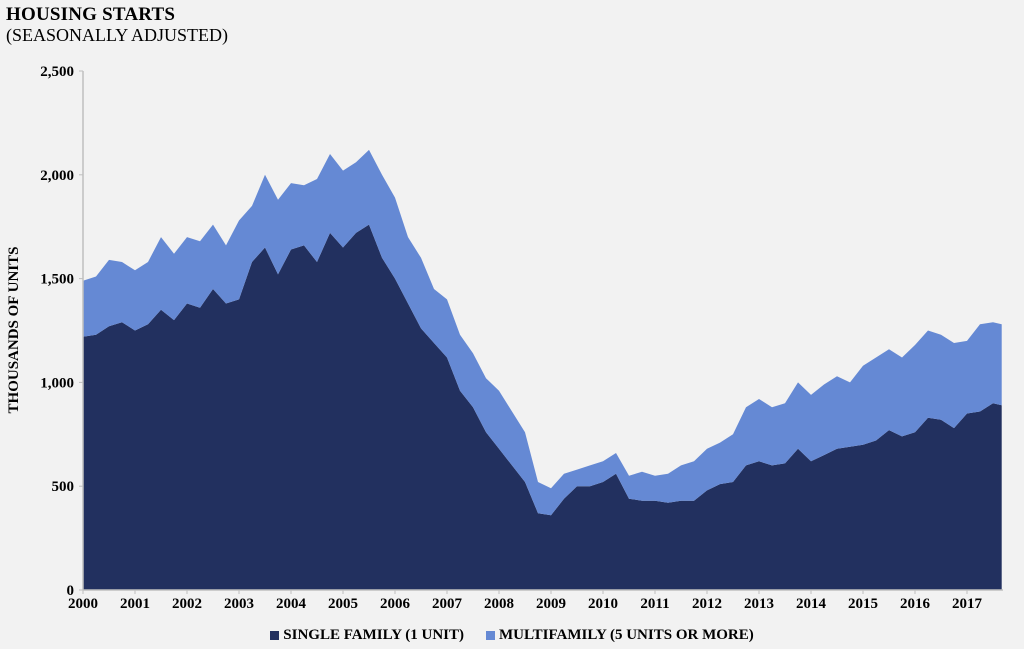 The image size is (1024, 649). Describe the element at coordinates (91, 14) in the screenshot. I see `chart-title: HOUSING STARTS` at that location.